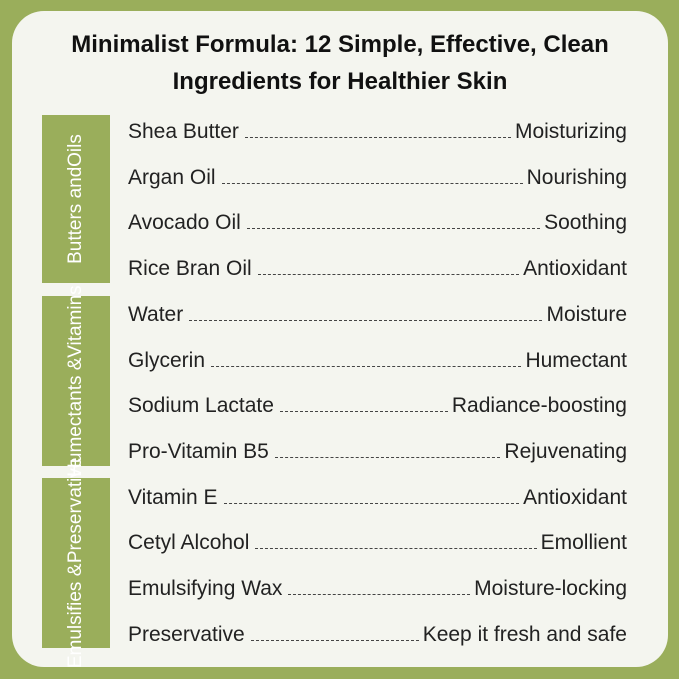 The image size is (679, 679). Describe the element at coordinates (585, 223) in the screenshot. I see `ingredient-benefit: Soothing` at that location.